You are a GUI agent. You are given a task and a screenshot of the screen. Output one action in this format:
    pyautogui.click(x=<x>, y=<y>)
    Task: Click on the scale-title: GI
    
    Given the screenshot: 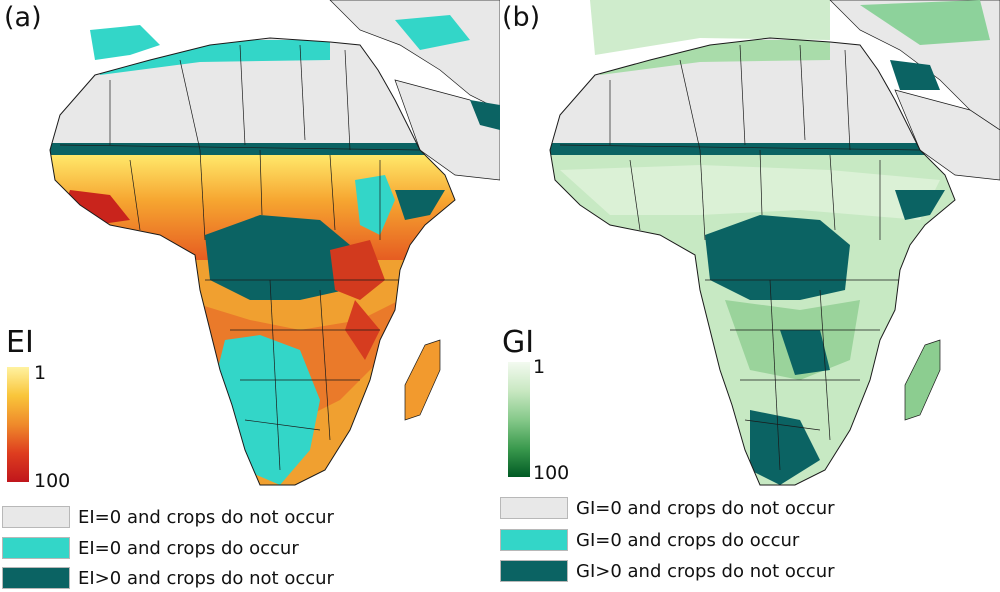 What is the action you would take?
    pyautogui.click(x=518, y=342)
    